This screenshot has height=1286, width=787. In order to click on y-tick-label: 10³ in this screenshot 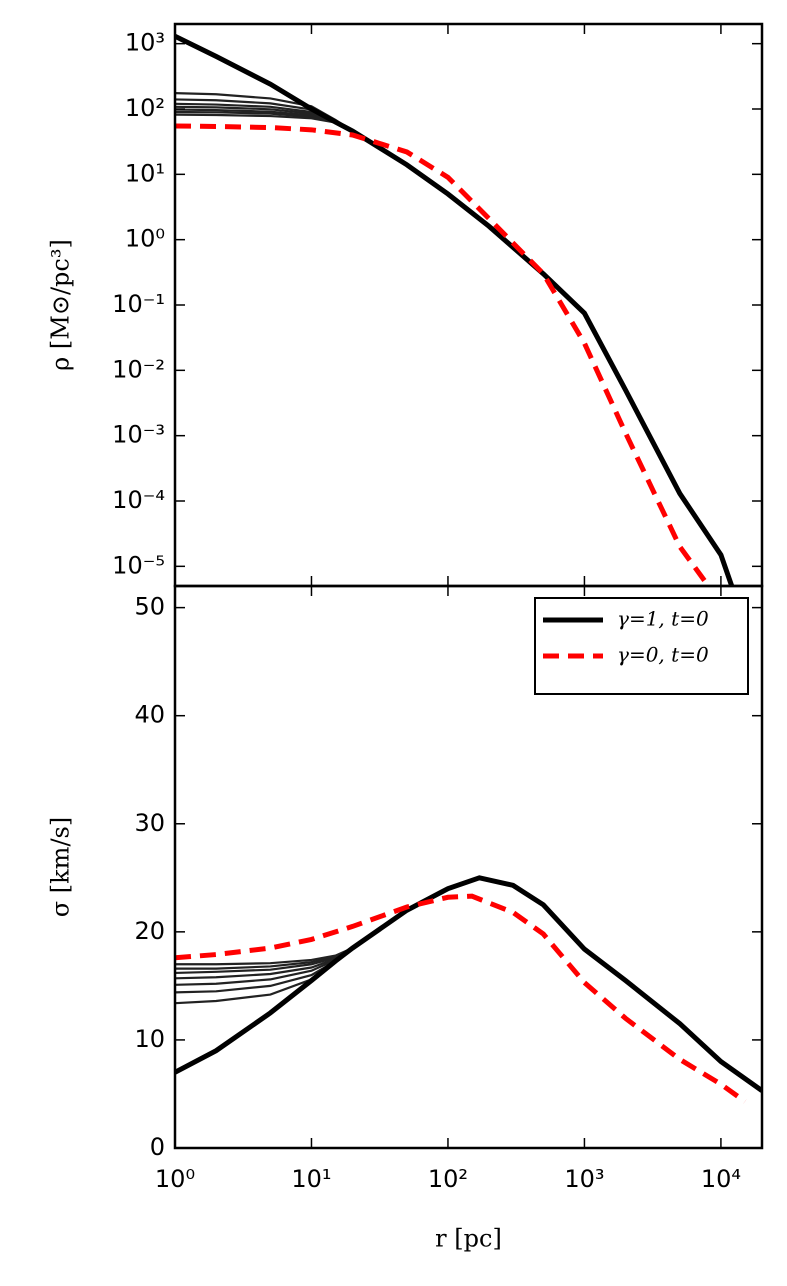, I will do `click(145, 43)`.